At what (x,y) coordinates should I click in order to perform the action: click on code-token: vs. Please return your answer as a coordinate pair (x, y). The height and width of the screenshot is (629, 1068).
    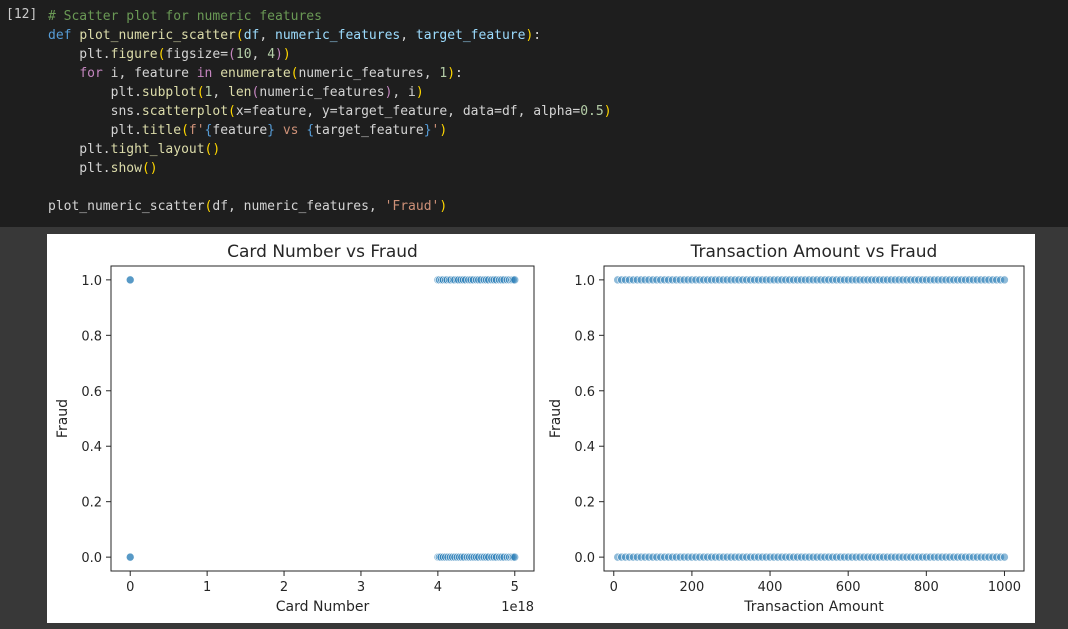
    Looking at the image, I should click on (291, 130).